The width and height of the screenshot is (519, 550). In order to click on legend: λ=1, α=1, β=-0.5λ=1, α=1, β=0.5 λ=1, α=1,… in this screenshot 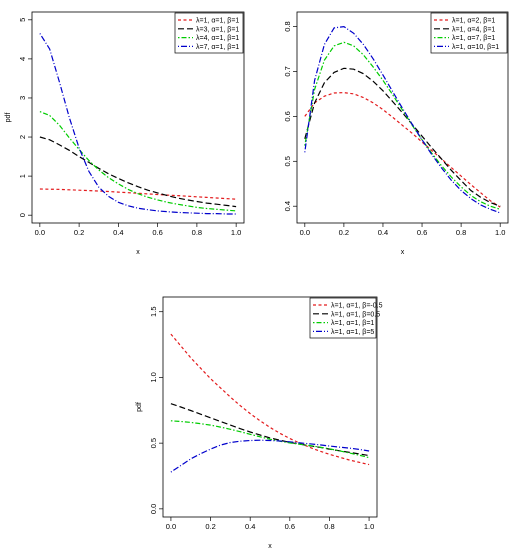, I will do `click(346, 318)`.